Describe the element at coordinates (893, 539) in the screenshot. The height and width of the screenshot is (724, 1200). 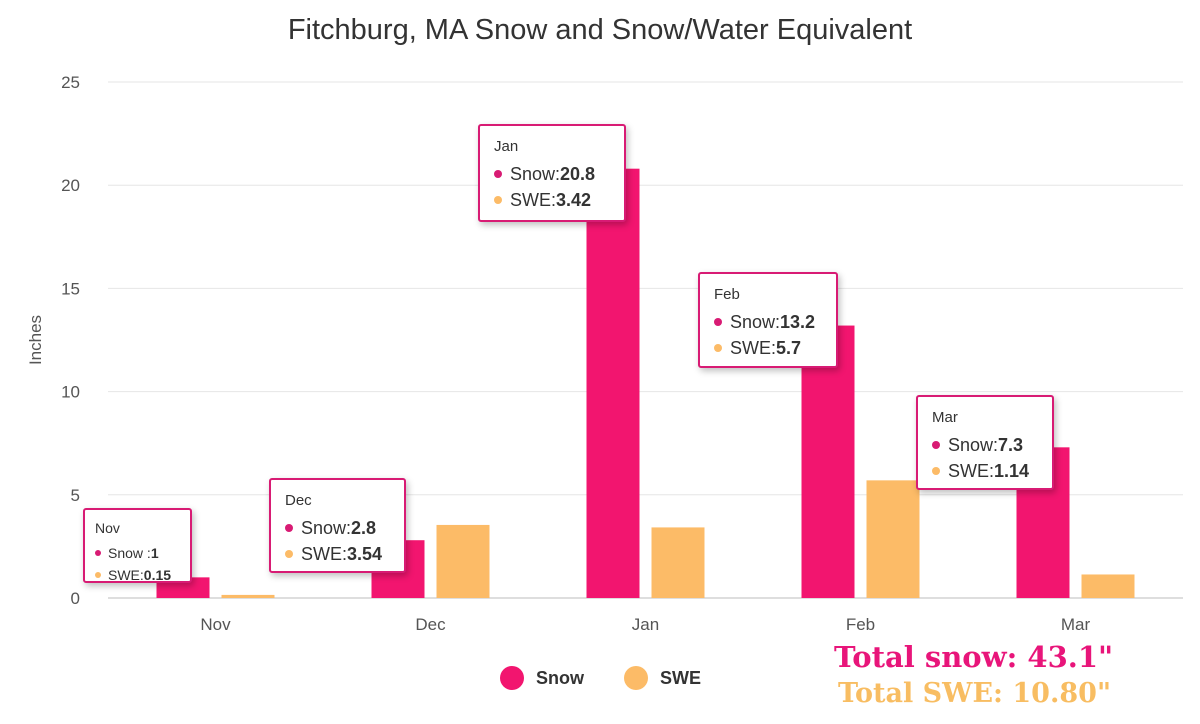
I see `bar-swe-feb` at that location.